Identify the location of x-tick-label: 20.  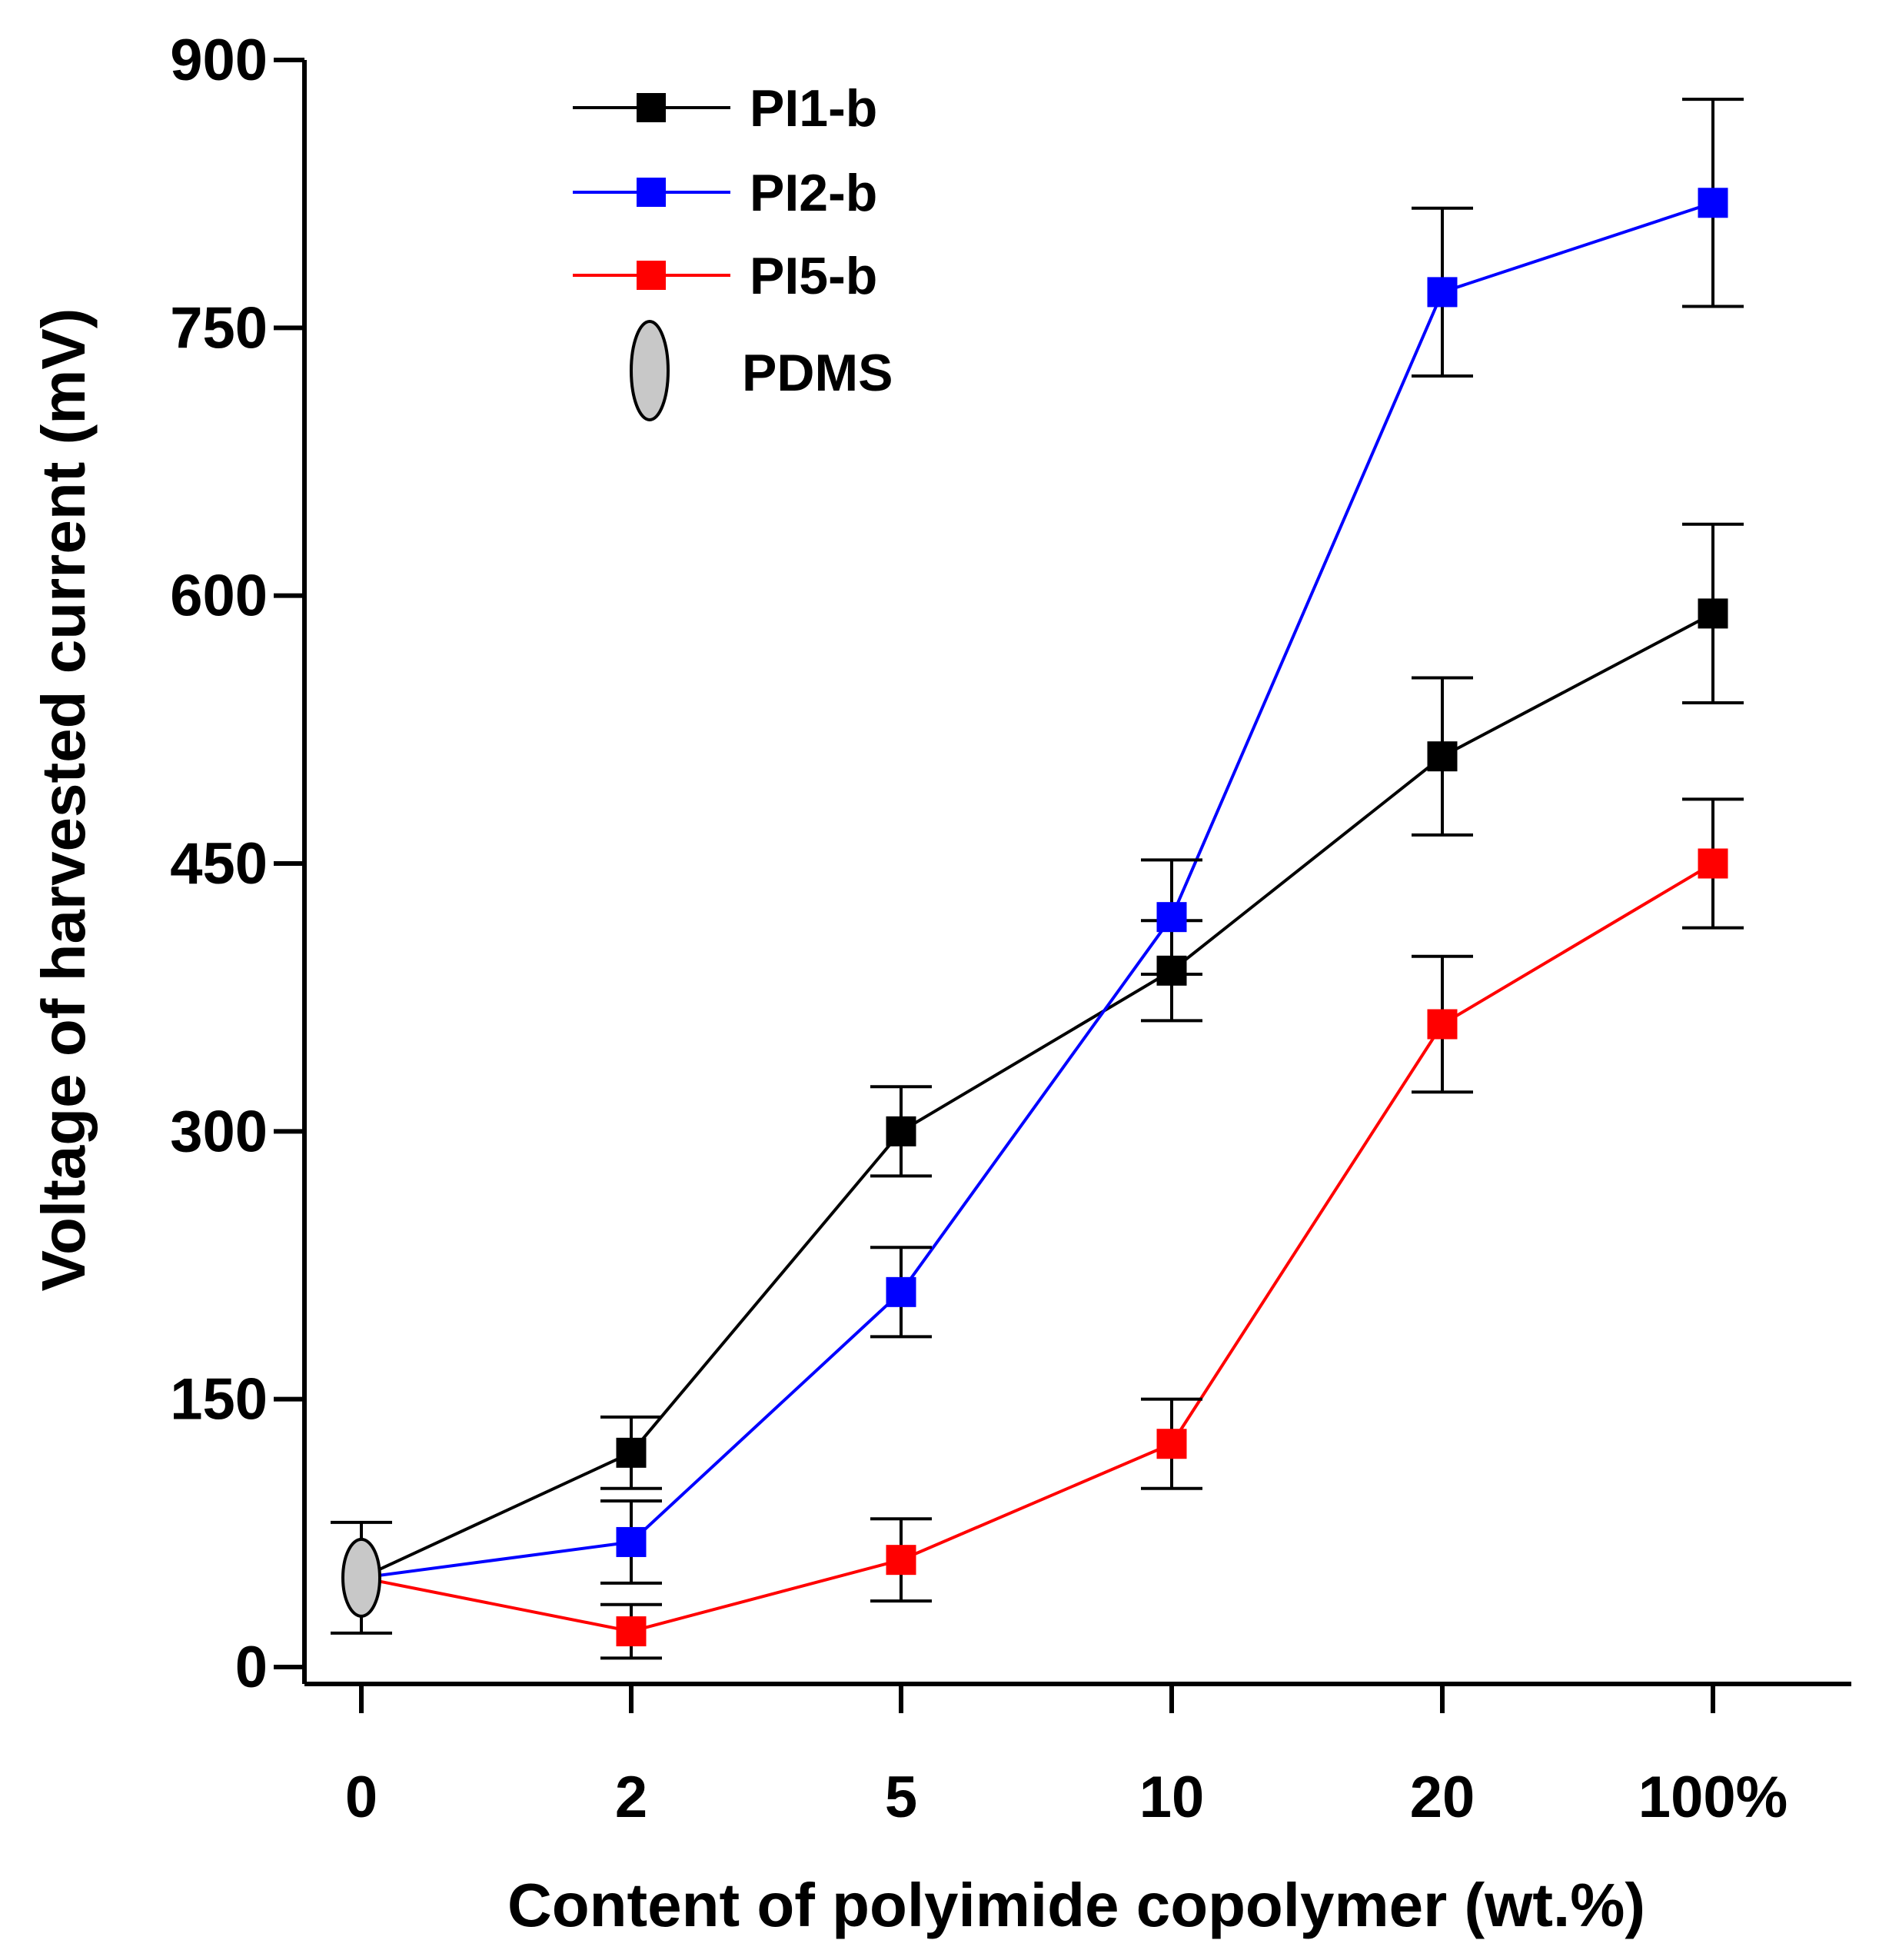
(1443, 1798).